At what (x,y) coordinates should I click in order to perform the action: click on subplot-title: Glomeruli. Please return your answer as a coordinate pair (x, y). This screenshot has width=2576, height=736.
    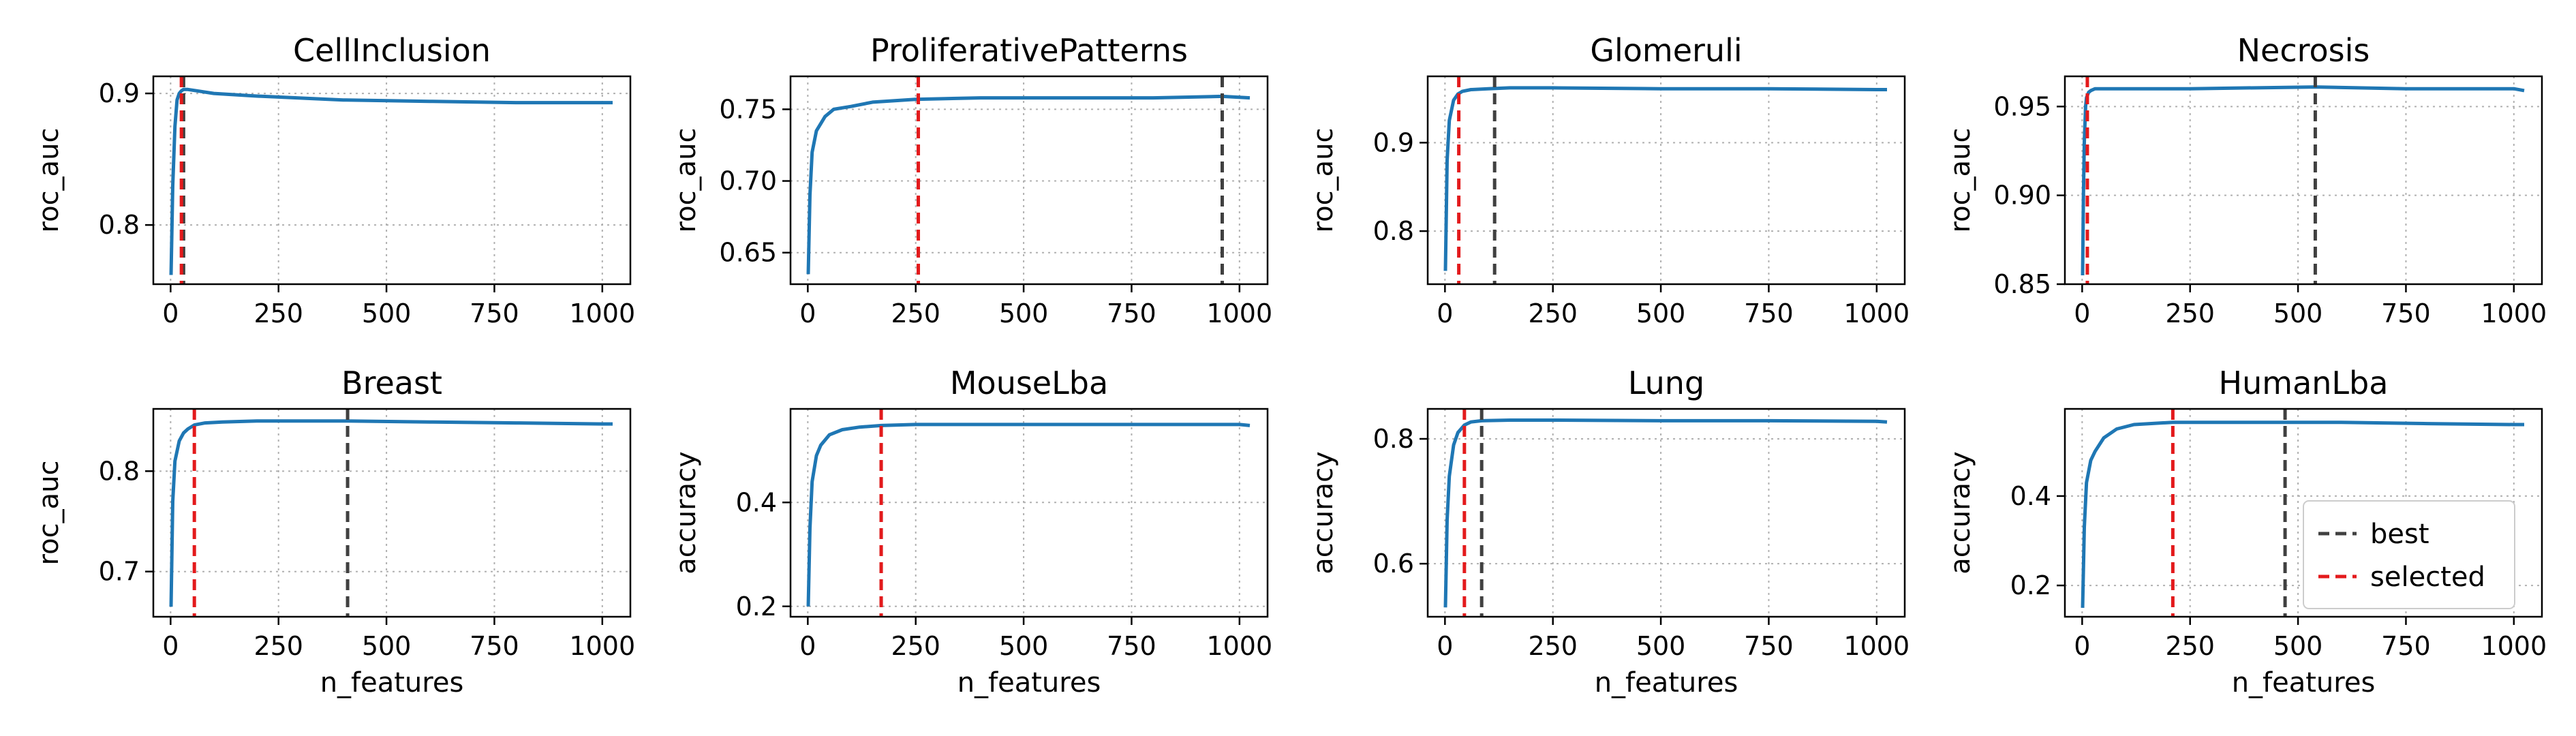
    Looking at the image, I should click on (1666, 50).